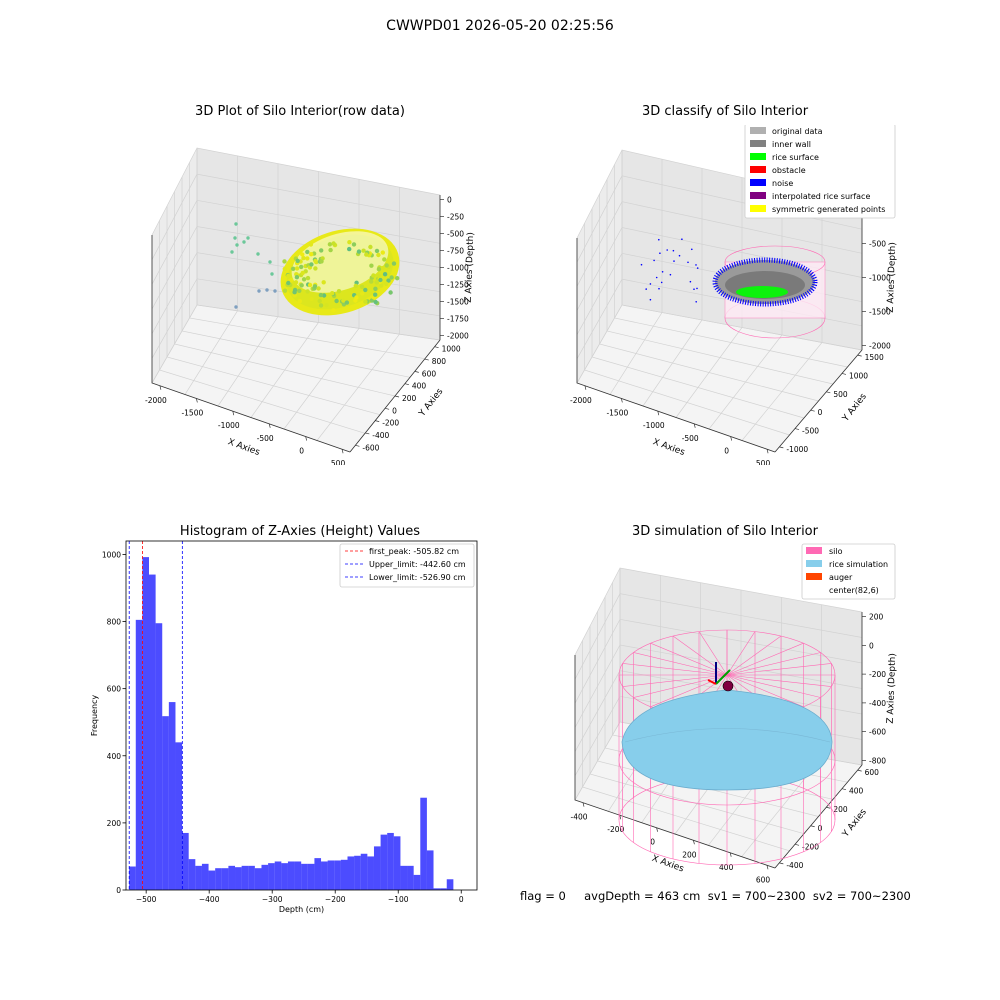  I want to click on p4-axis-lines, so click(675, 762).